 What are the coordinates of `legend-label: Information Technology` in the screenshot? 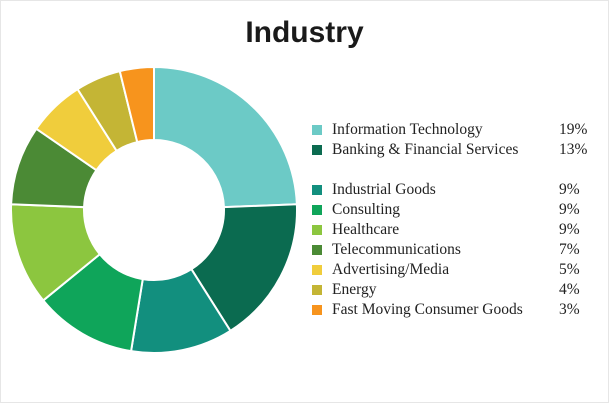 It's located at (407, 129).